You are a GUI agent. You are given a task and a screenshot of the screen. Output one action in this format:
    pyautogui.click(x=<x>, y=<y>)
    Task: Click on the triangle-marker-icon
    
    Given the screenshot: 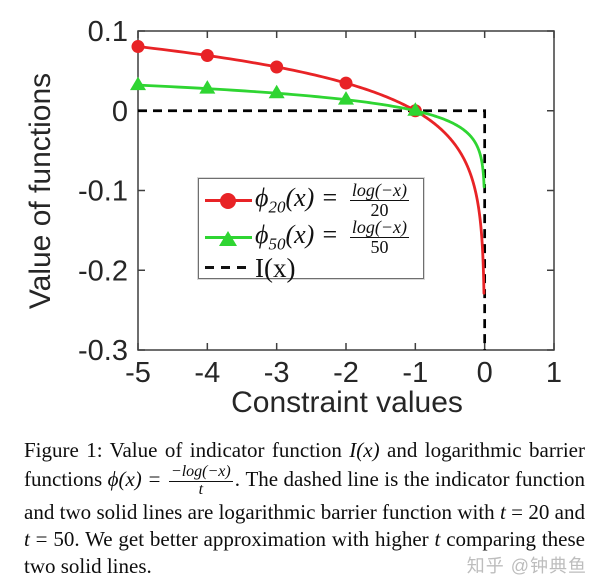 What is the action you would take?
    pyautogui.click(x=228, y=238)
    